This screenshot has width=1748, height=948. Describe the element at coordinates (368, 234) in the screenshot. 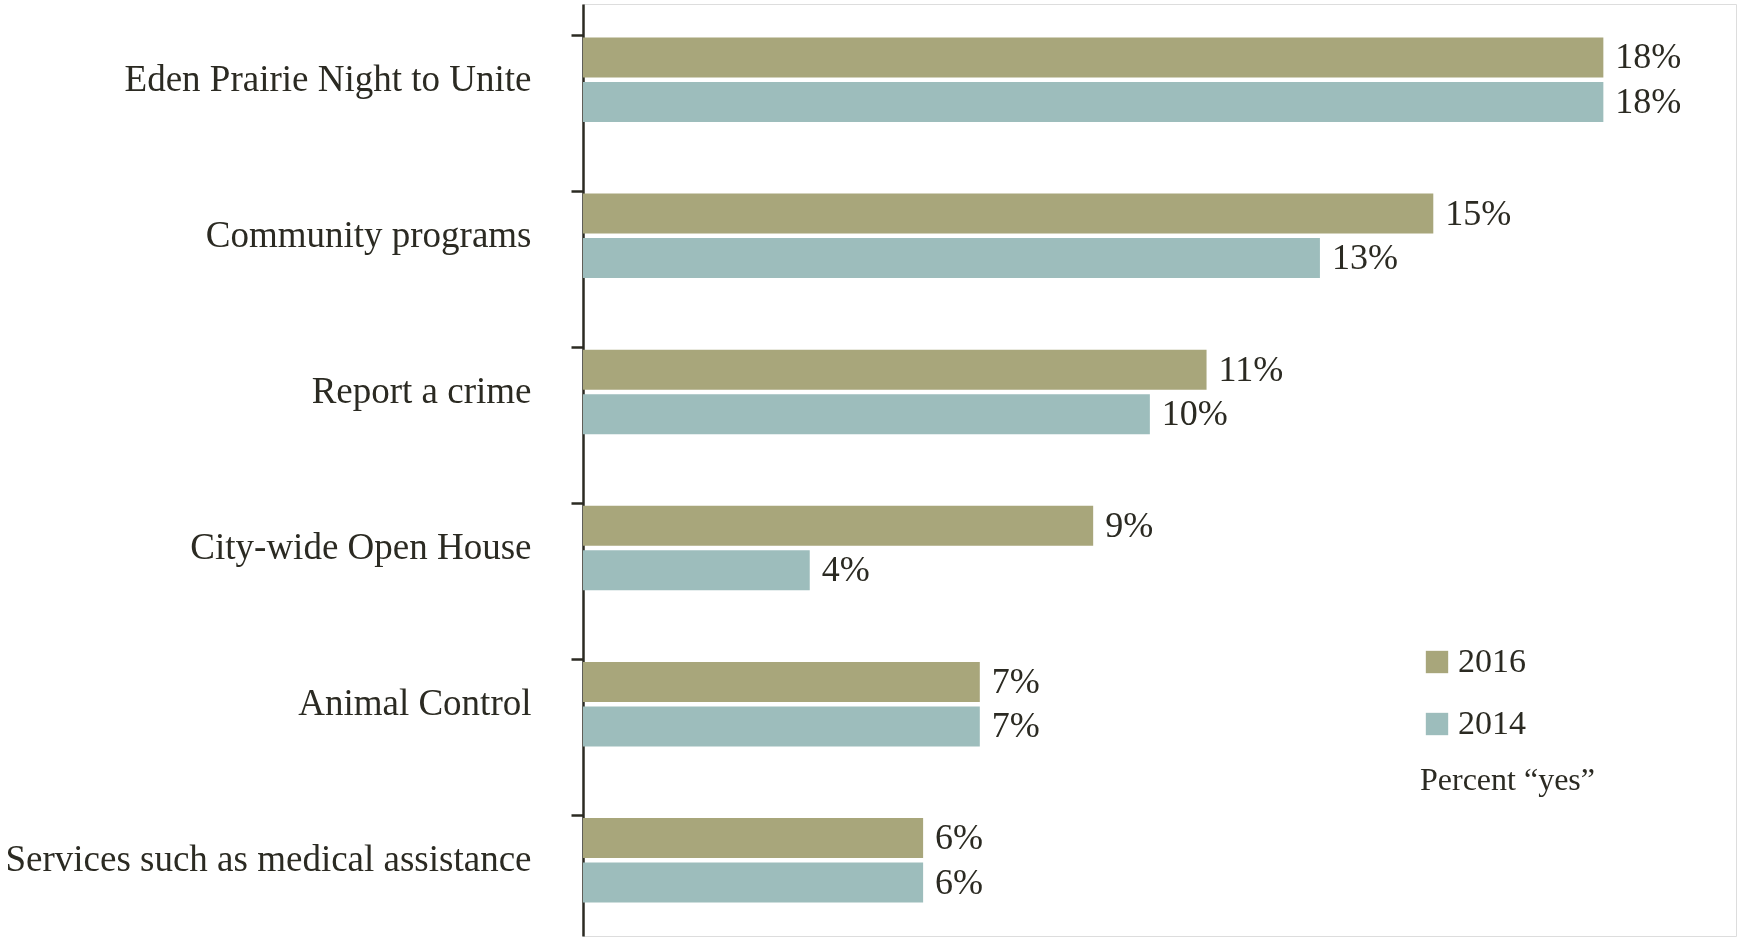

I see `y-tick-label: Community programs` at that location.